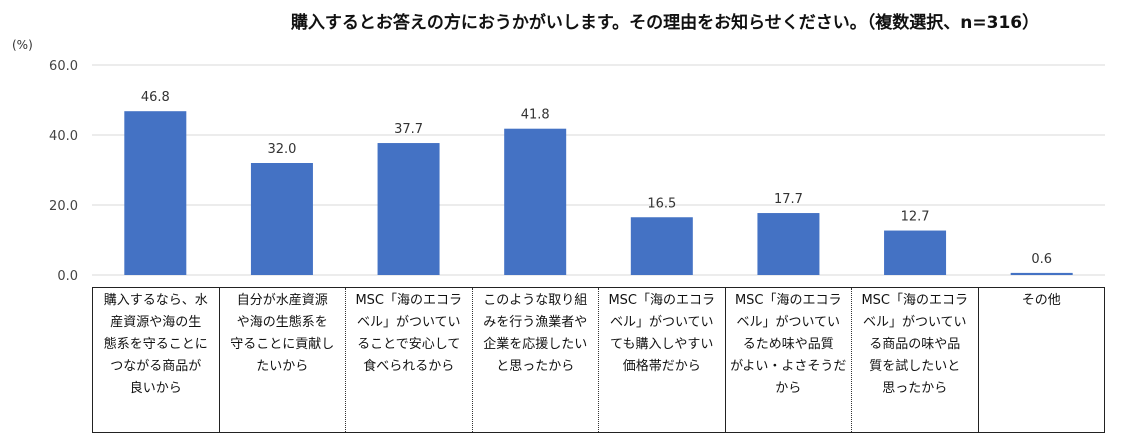  I want to click on x-category-label: このような取り組 みを行う漁業者や 企業を応援したい と思ったから, so click(535, 360).